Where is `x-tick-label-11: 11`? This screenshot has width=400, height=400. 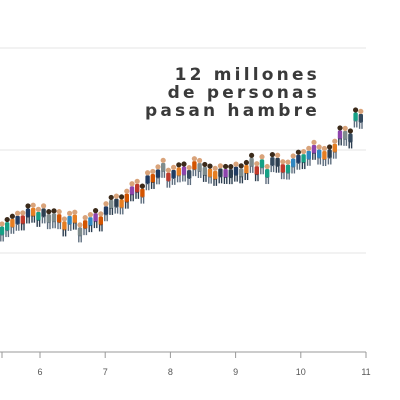
x-tick-label-11: 11 is located at coordinates (365, 372).